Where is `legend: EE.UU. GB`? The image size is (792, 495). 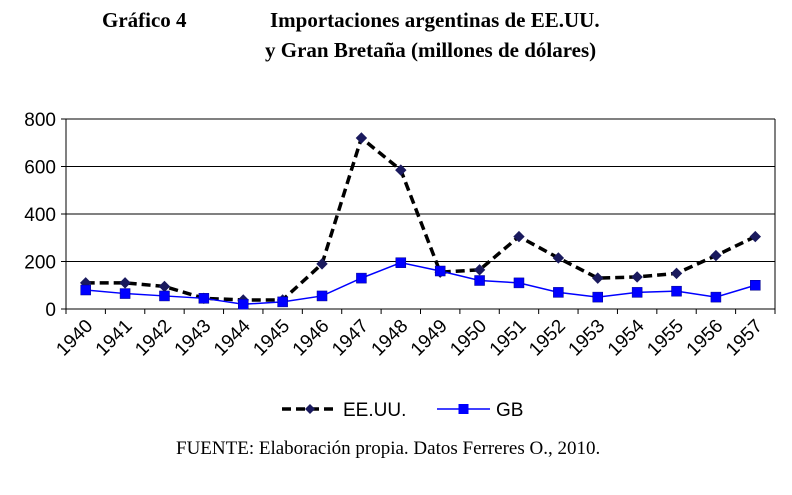 legend: EE.UU. GB is located at coordinates (402, 410).